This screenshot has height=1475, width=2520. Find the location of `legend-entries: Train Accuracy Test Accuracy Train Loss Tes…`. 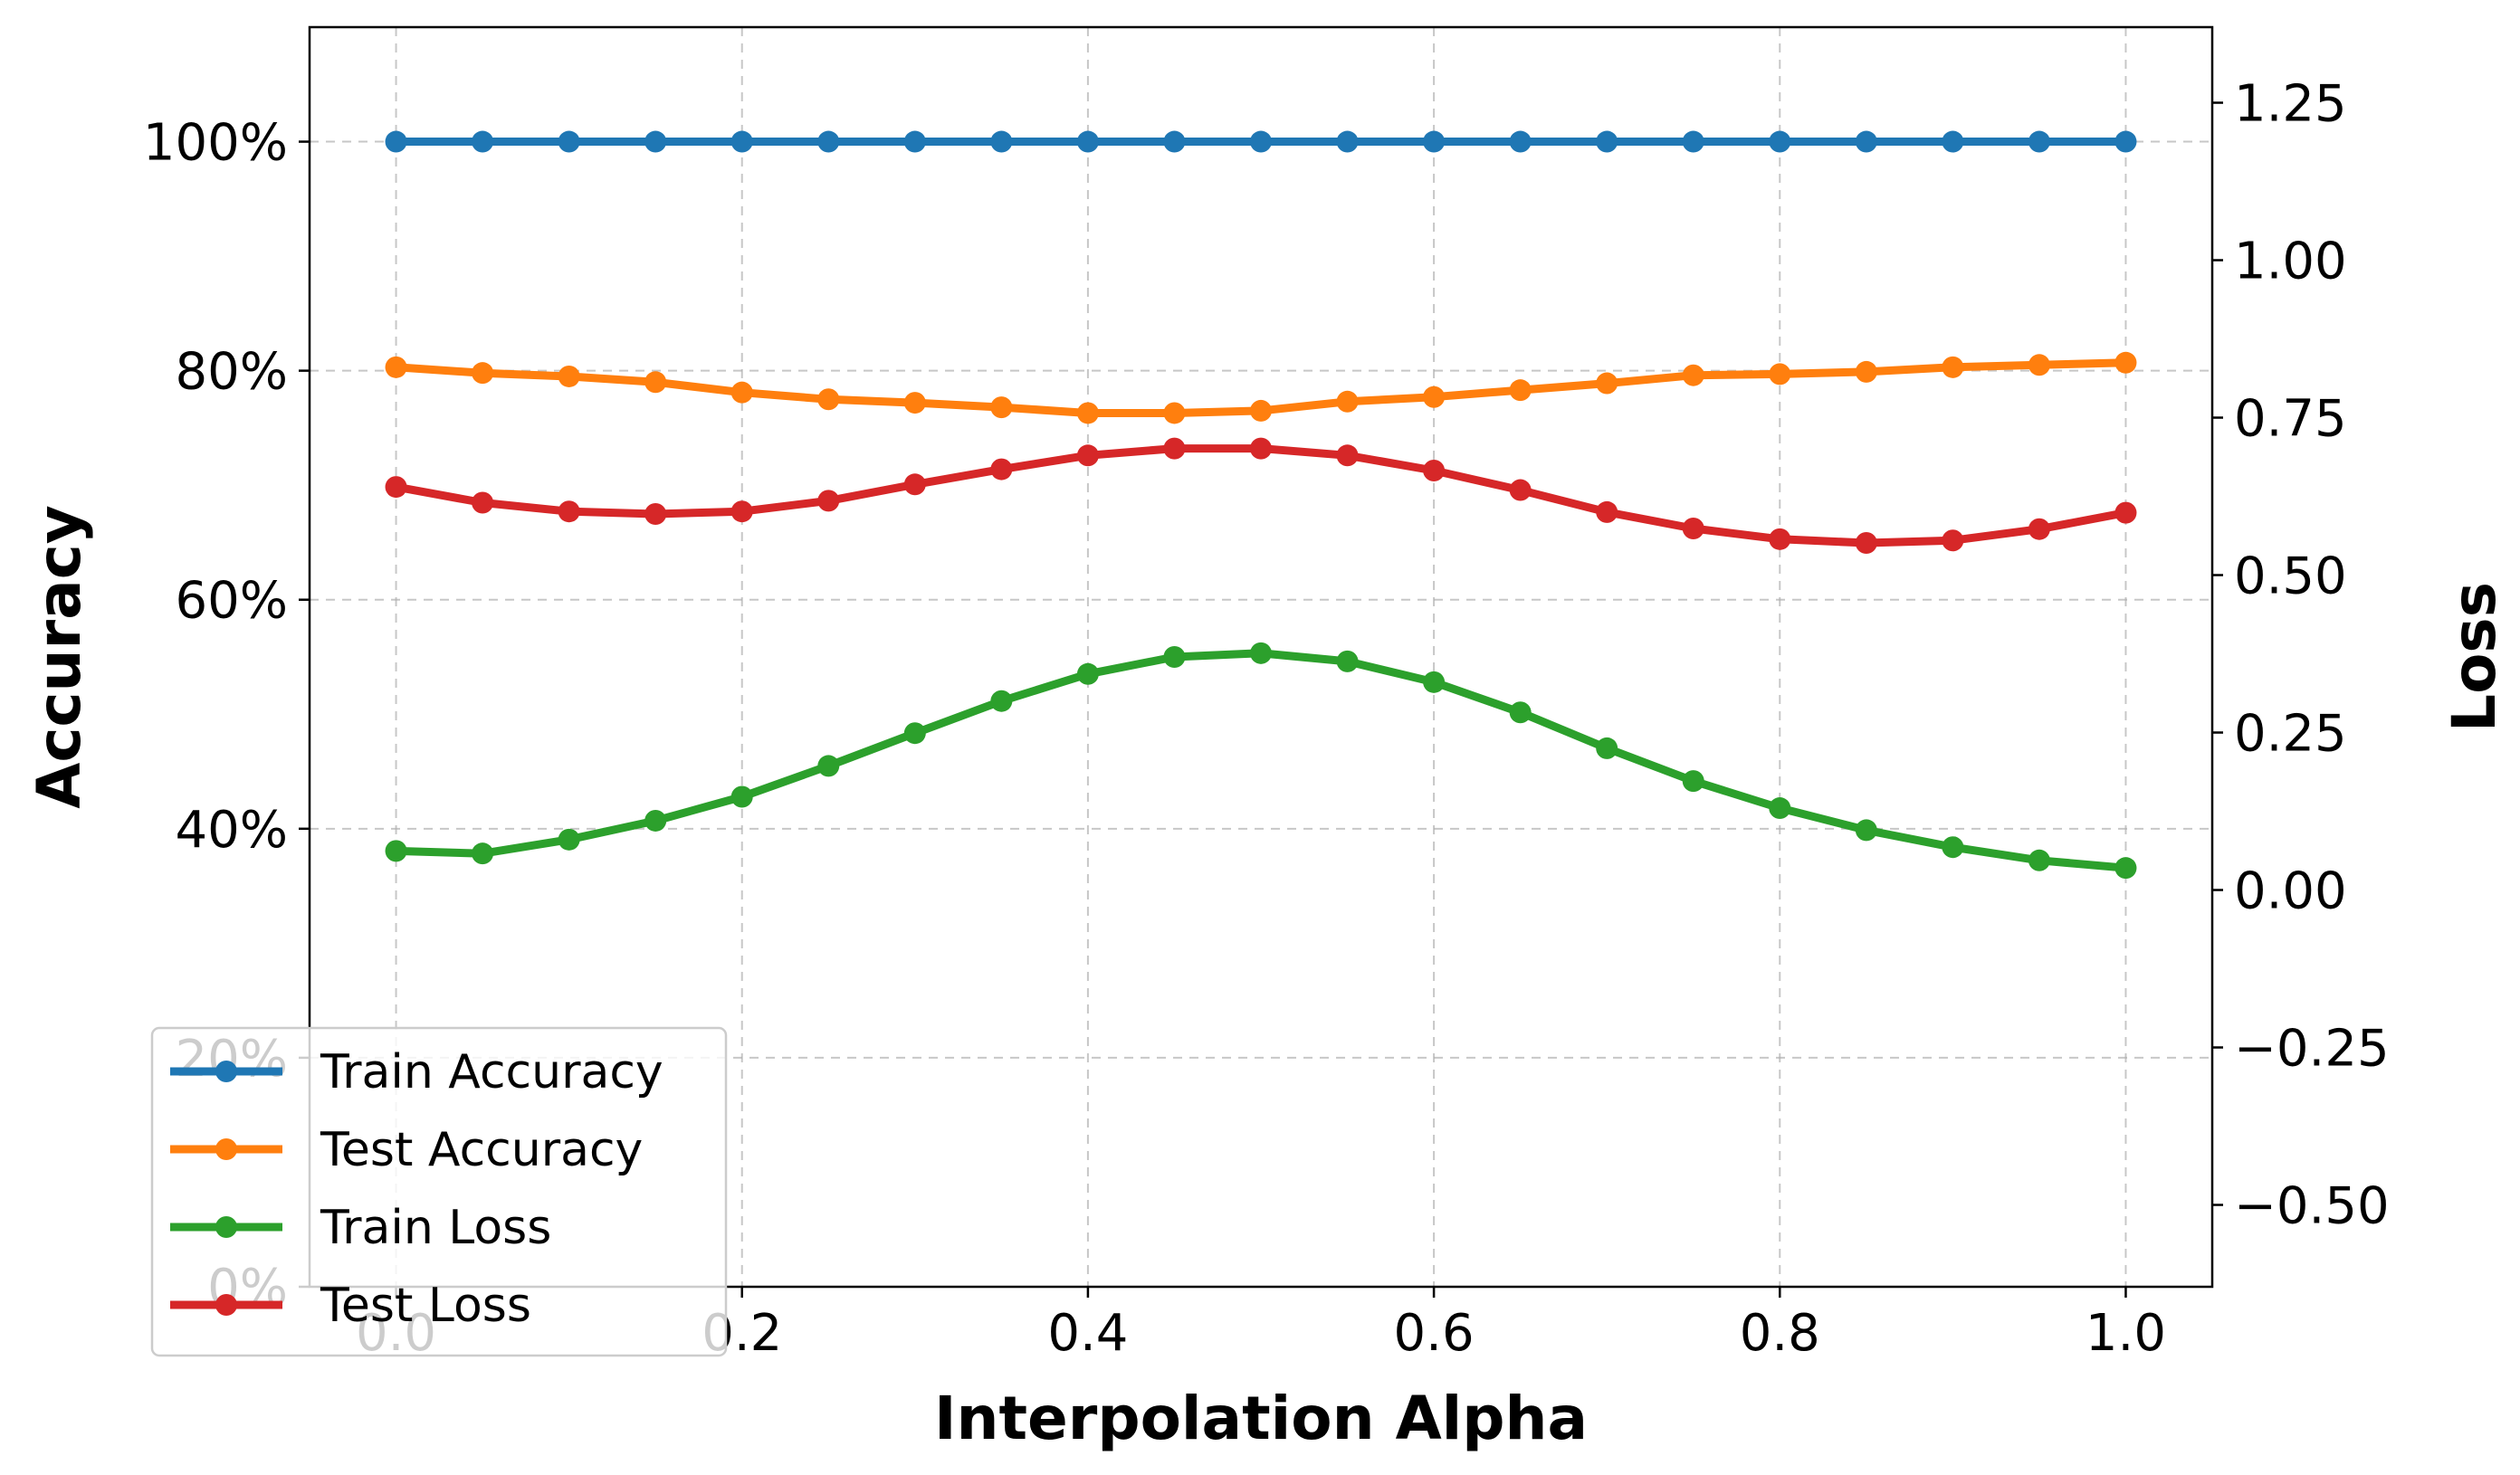

legend-entries: Train Accuracy Test Accuracy Train Loss Tes… is located at coordinates (417, 1189).